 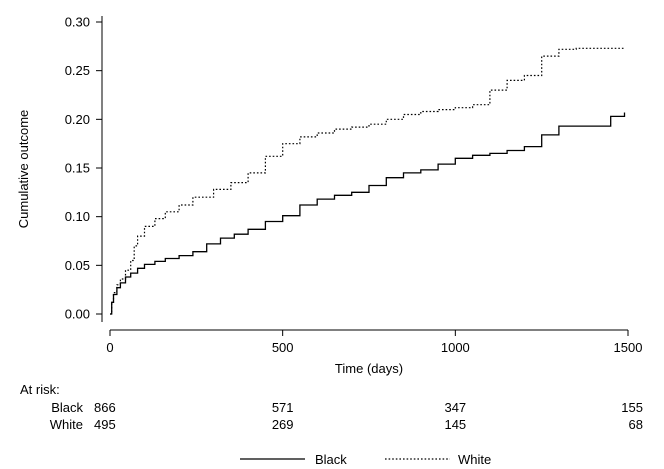 I want to click on y-tick-label: 0.25, so click(x=77, y=70).